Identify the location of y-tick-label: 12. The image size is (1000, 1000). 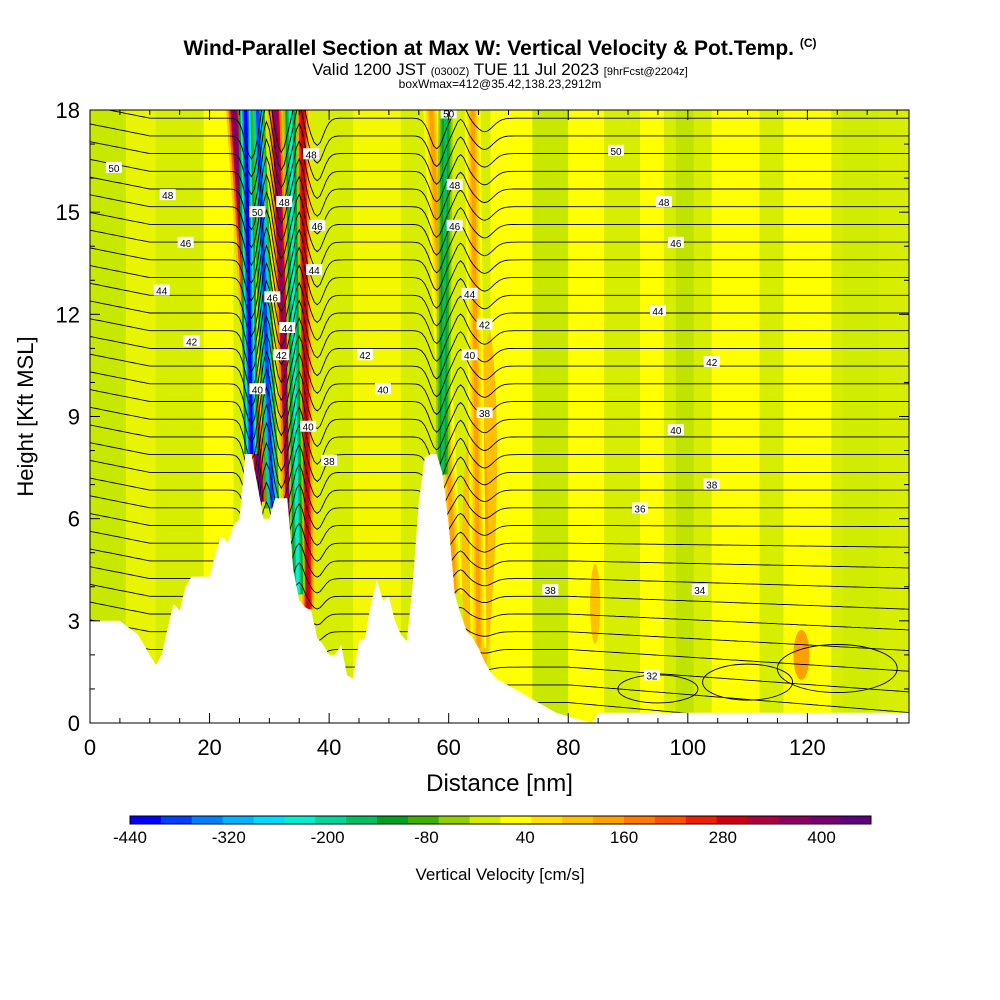
(68, 314).